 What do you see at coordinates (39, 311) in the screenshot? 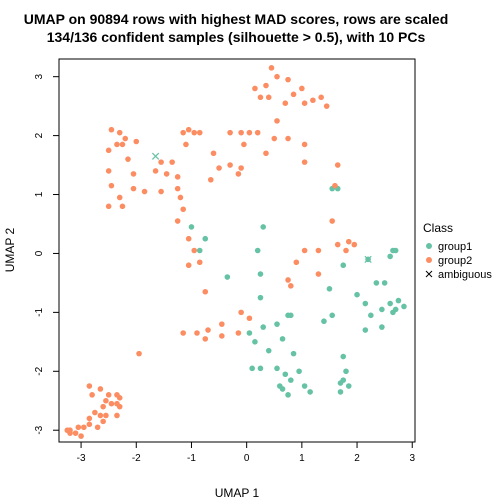
I see `y-tick-label: -1` at bounding box center [39, 311].